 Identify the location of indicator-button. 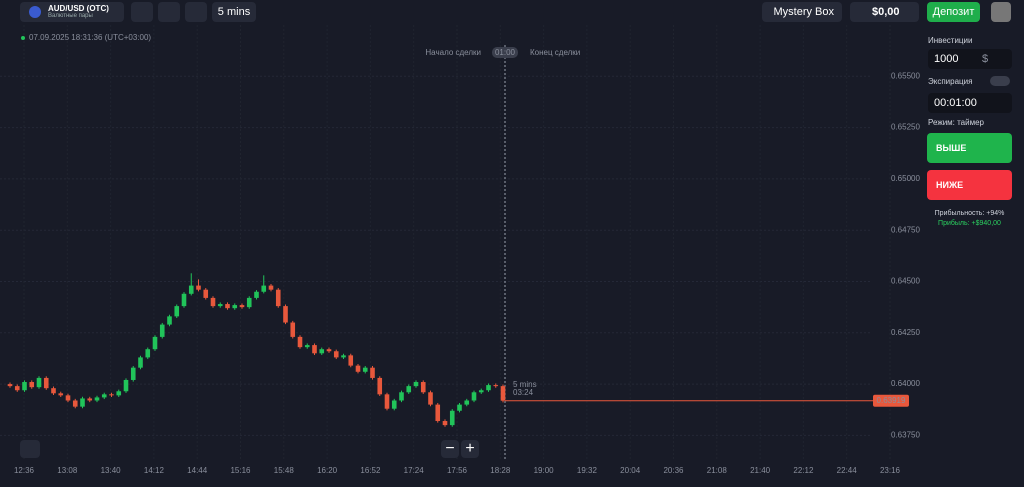
(196, 12).